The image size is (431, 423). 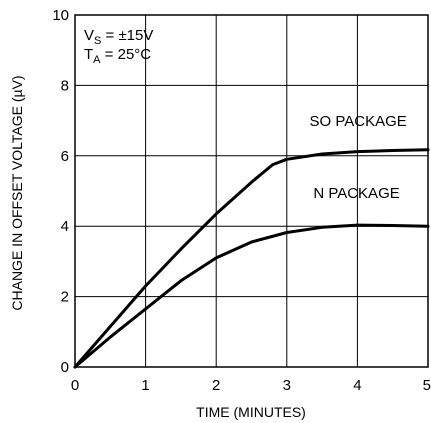 I want to click on y-tick-label: 2, so click(x=65, y=297).